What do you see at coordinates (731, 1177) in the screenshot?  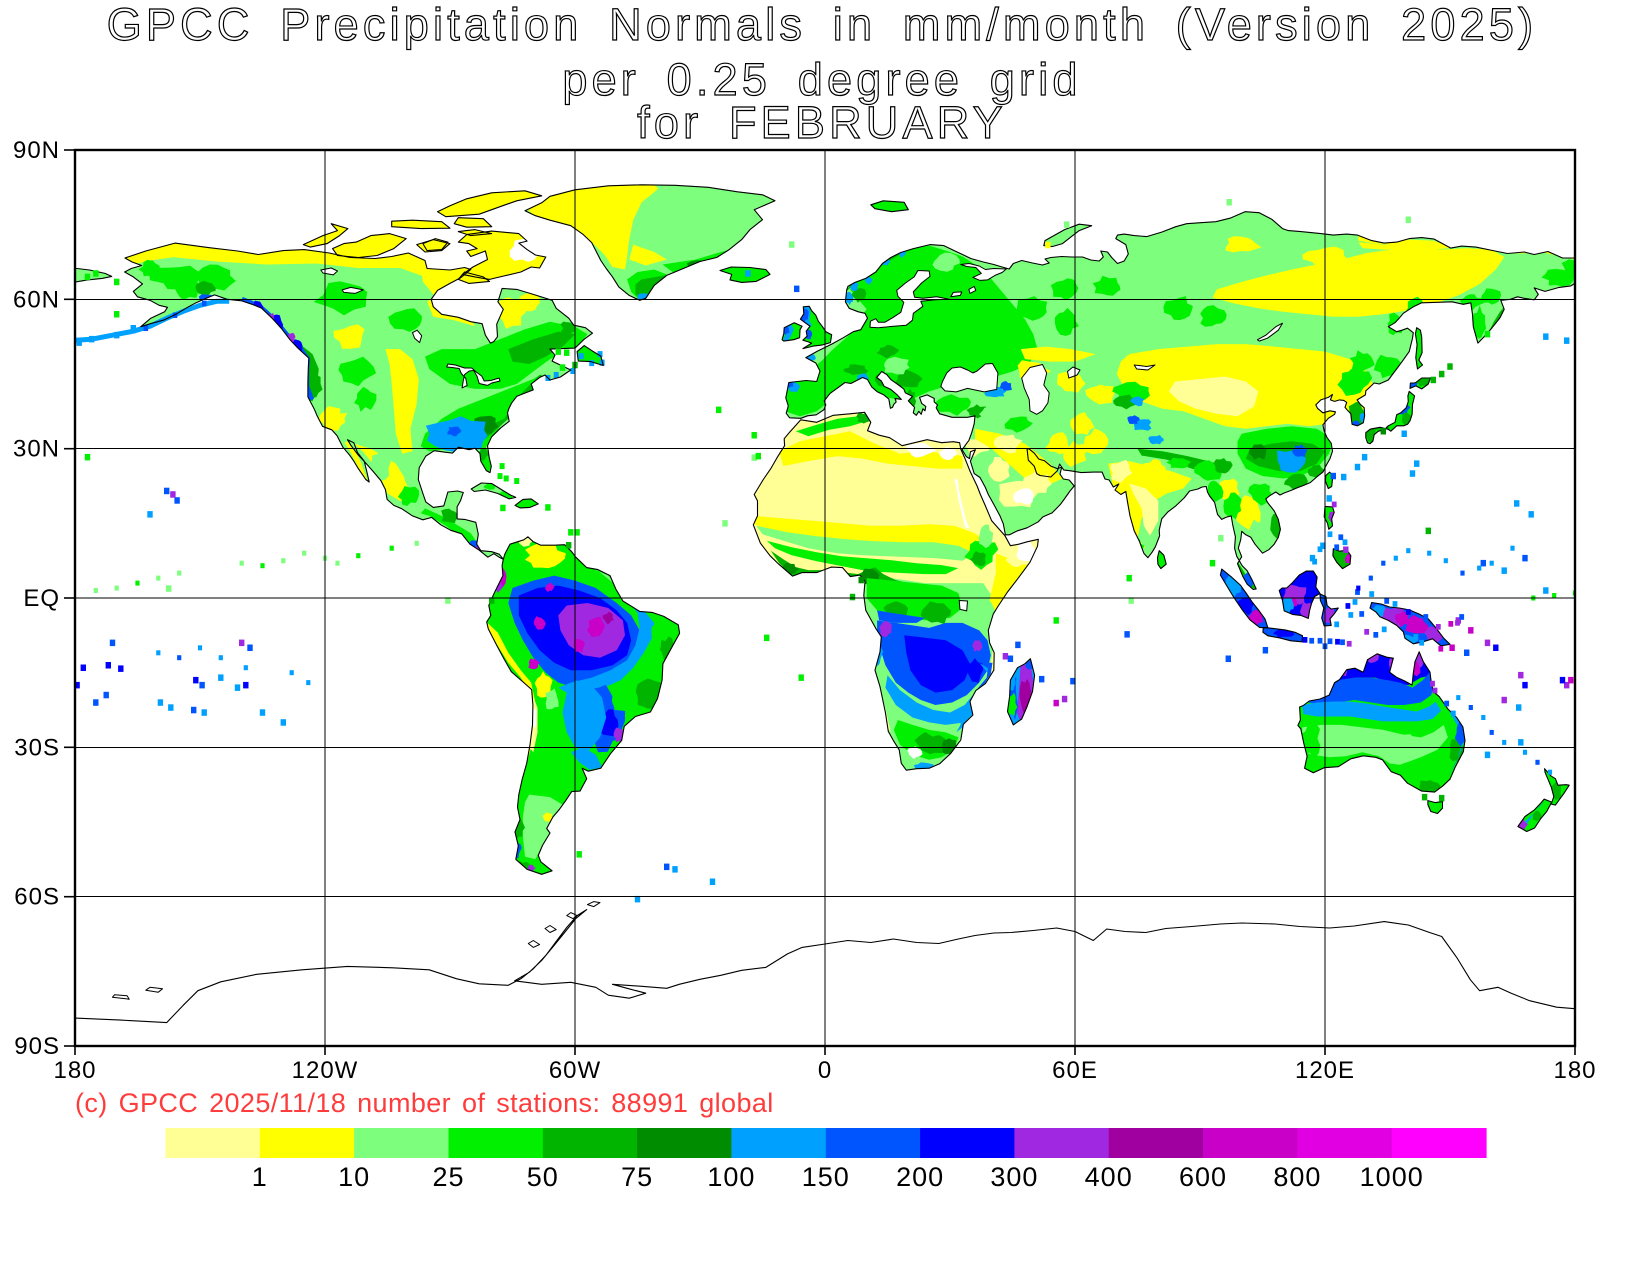 I see `svg-text: 100` at bounding box center [731, 1177].